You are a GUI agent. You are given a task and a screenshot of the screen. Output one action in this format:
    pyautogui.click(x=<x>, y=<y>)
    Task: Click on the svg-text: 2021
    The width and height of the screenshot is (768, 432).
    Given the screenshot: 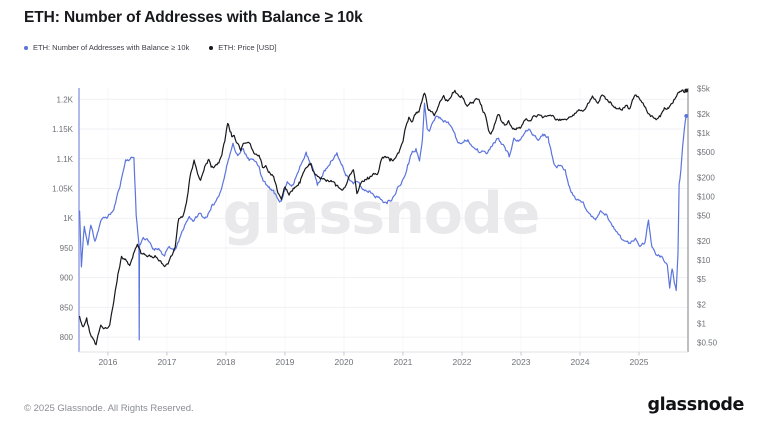 What is the action you would take?
    pyautogui.click(x=403, y=362)
    